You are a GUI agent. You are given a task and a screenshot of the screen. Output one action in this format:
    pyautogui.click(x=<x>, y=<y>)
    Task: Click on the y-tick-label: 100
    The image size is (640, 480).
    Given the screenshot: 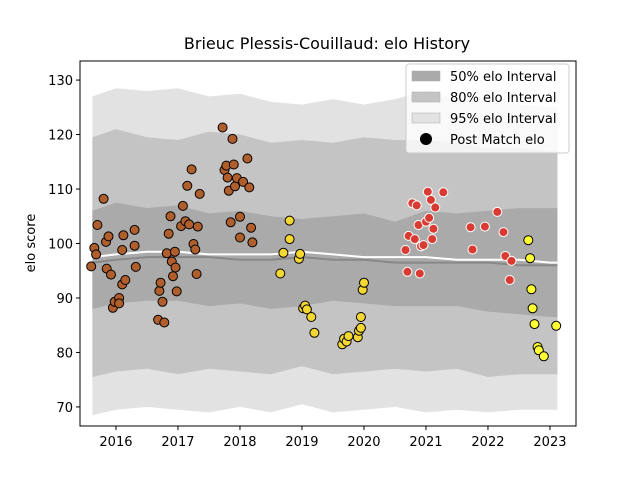 What is the action you would take?
    pyautogui.click(x=60, y=245)
    